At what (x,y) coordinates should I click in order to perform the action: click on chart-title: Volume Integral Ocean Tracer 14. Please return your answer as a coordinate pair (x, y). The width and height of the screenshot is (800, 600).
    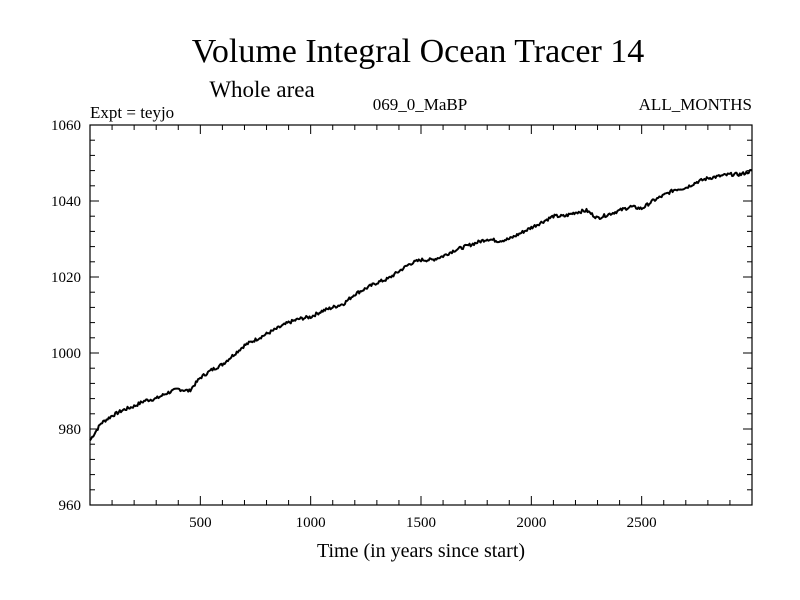
    Looking at the image, I should click on (418, 51).